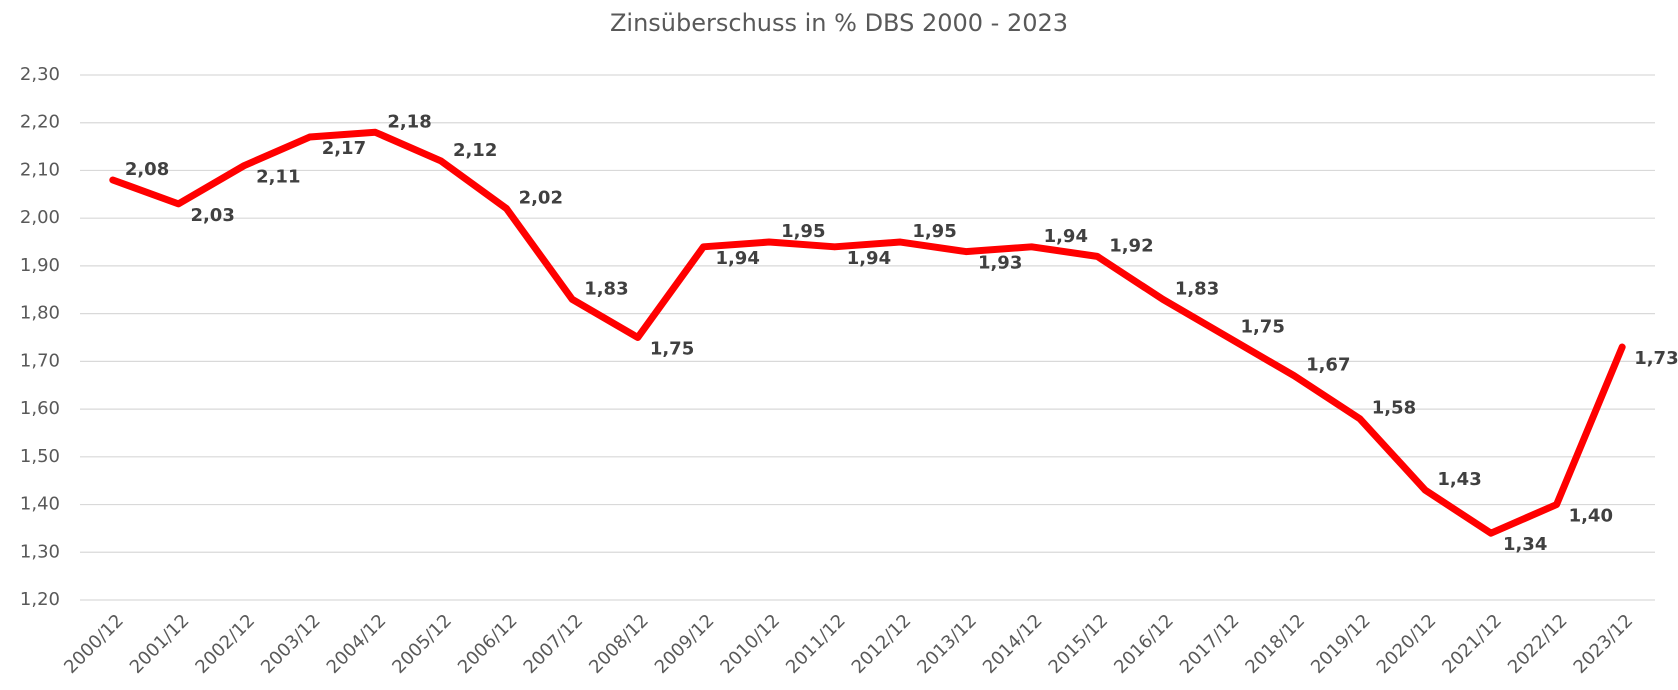 The image size is (1678, 690). What do you see at coordinates (1604, 644) in the screenshot?
I see `x-tick-label: 2023/12` at bounding box center [1604, 644].